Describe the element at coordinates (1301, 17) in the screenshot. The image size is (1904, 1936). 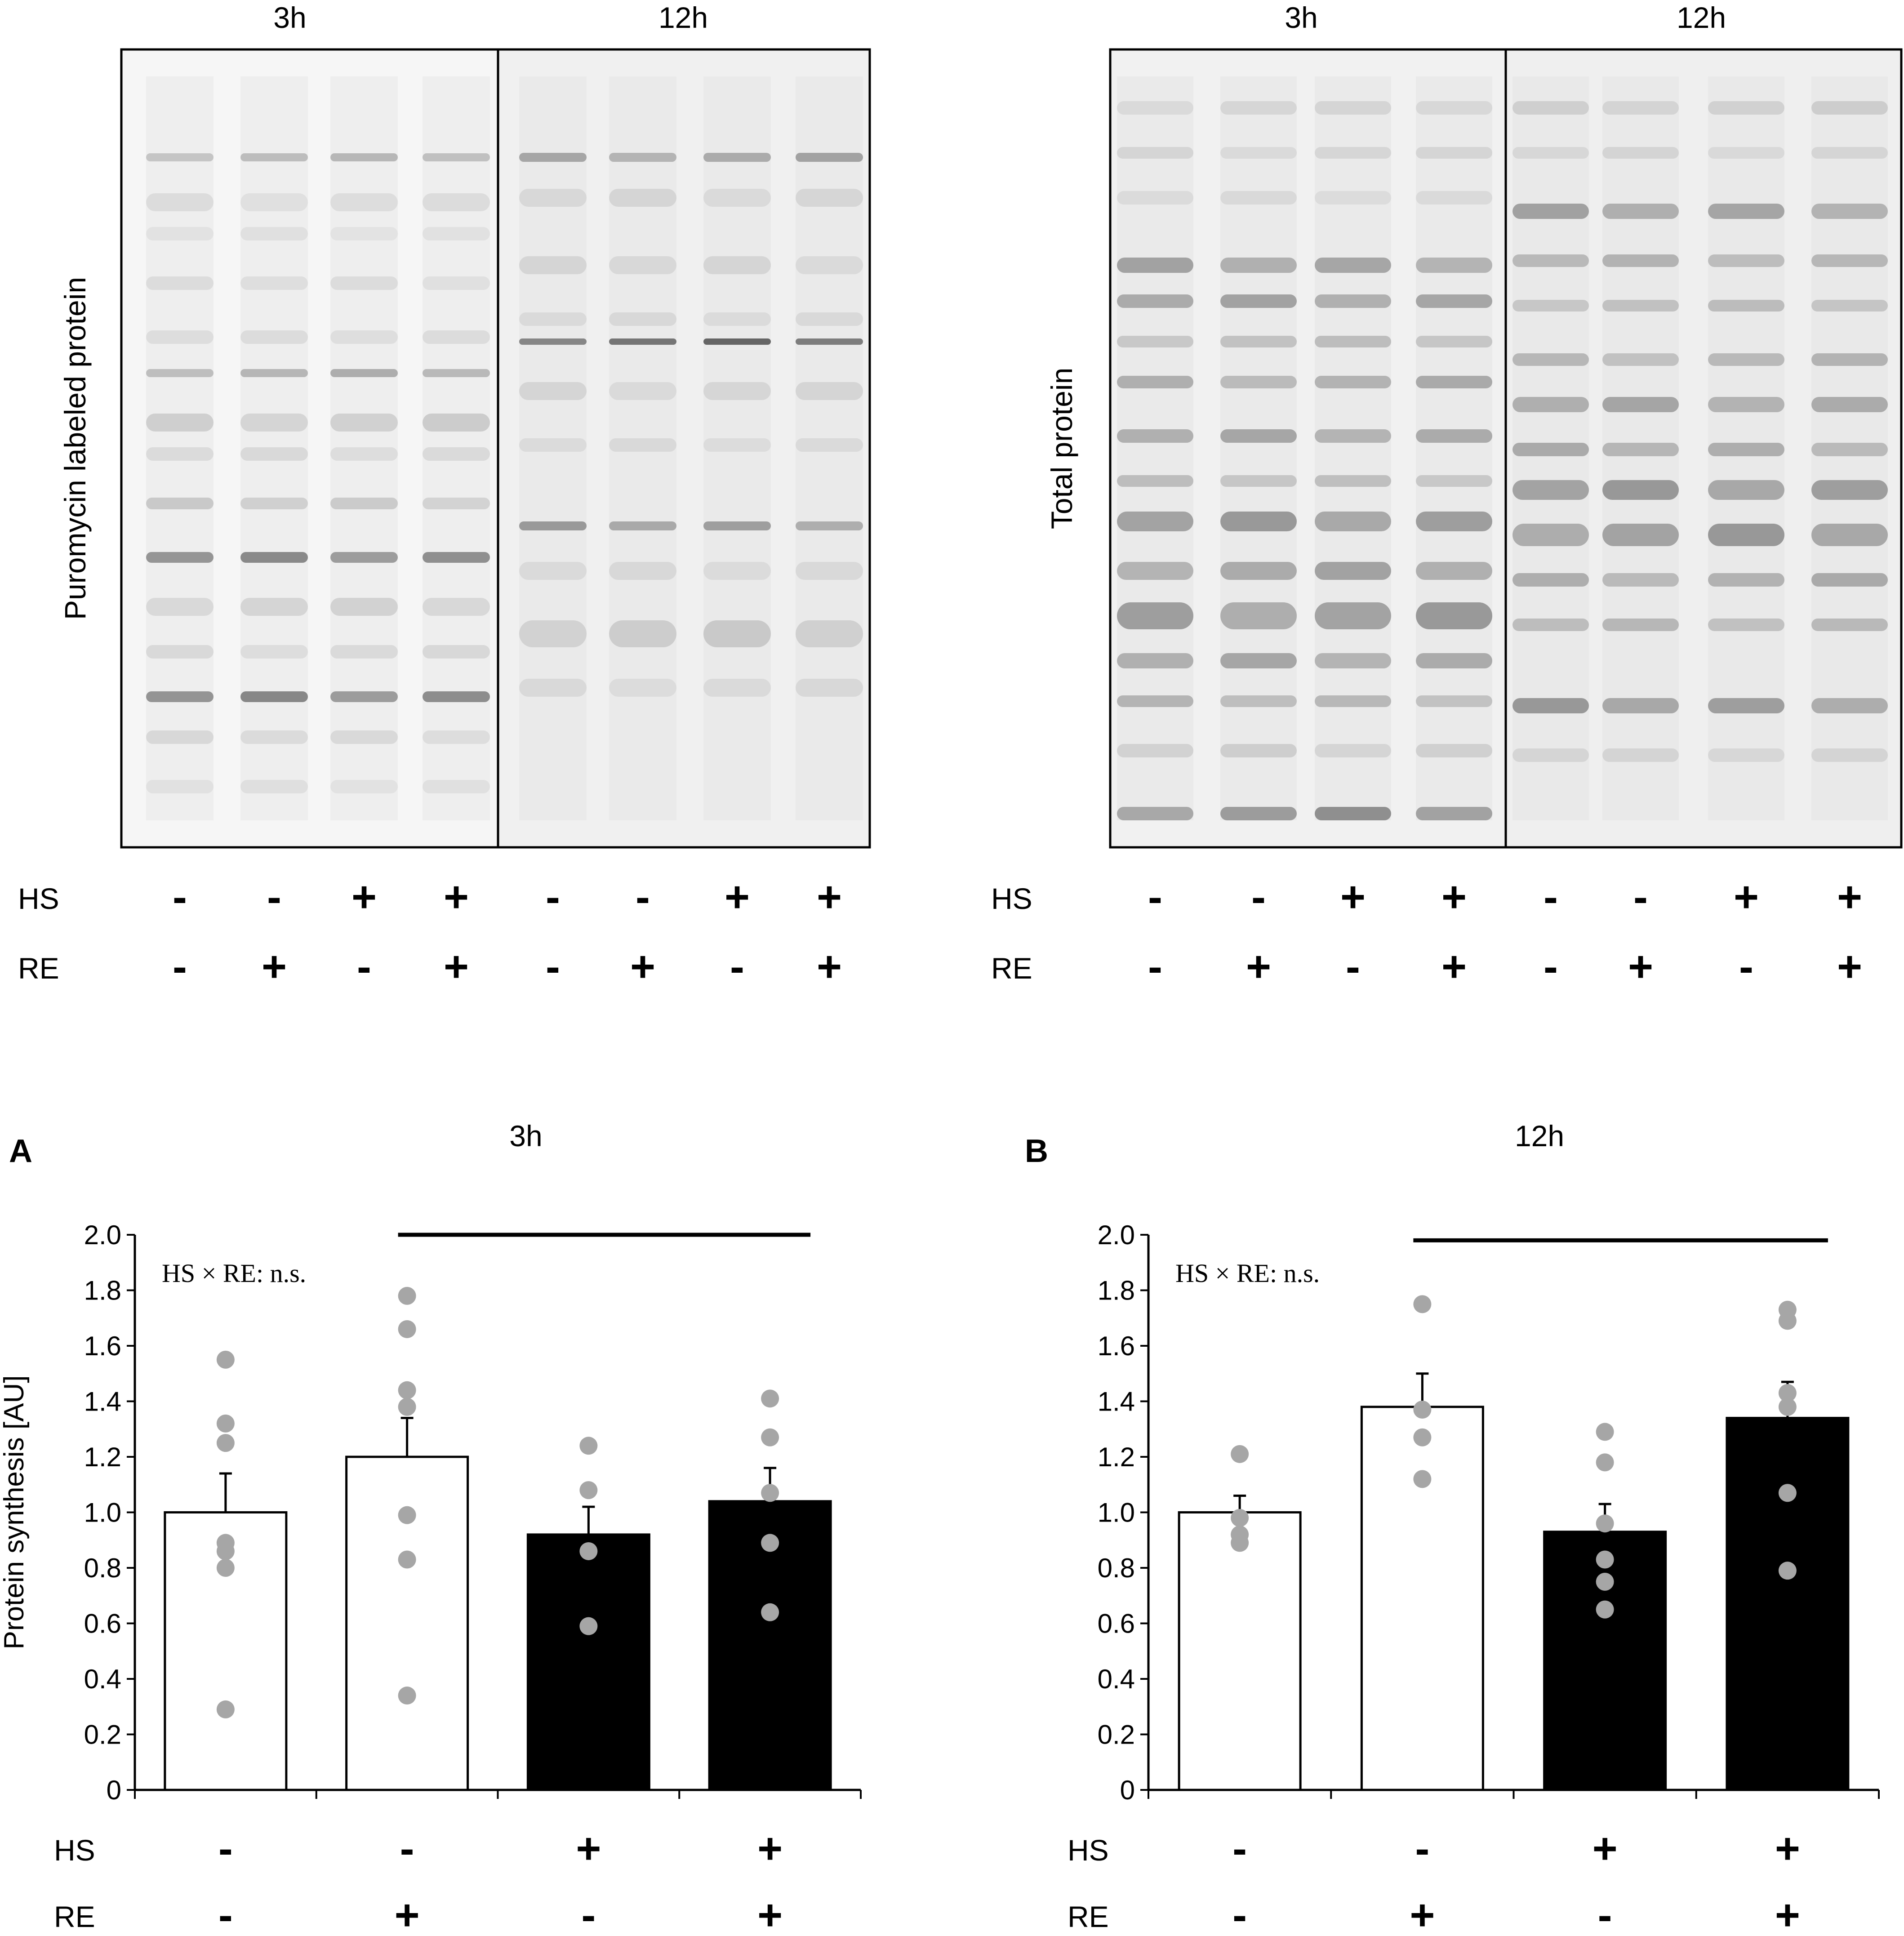
I see `blot-time-label: 3h` at that location.